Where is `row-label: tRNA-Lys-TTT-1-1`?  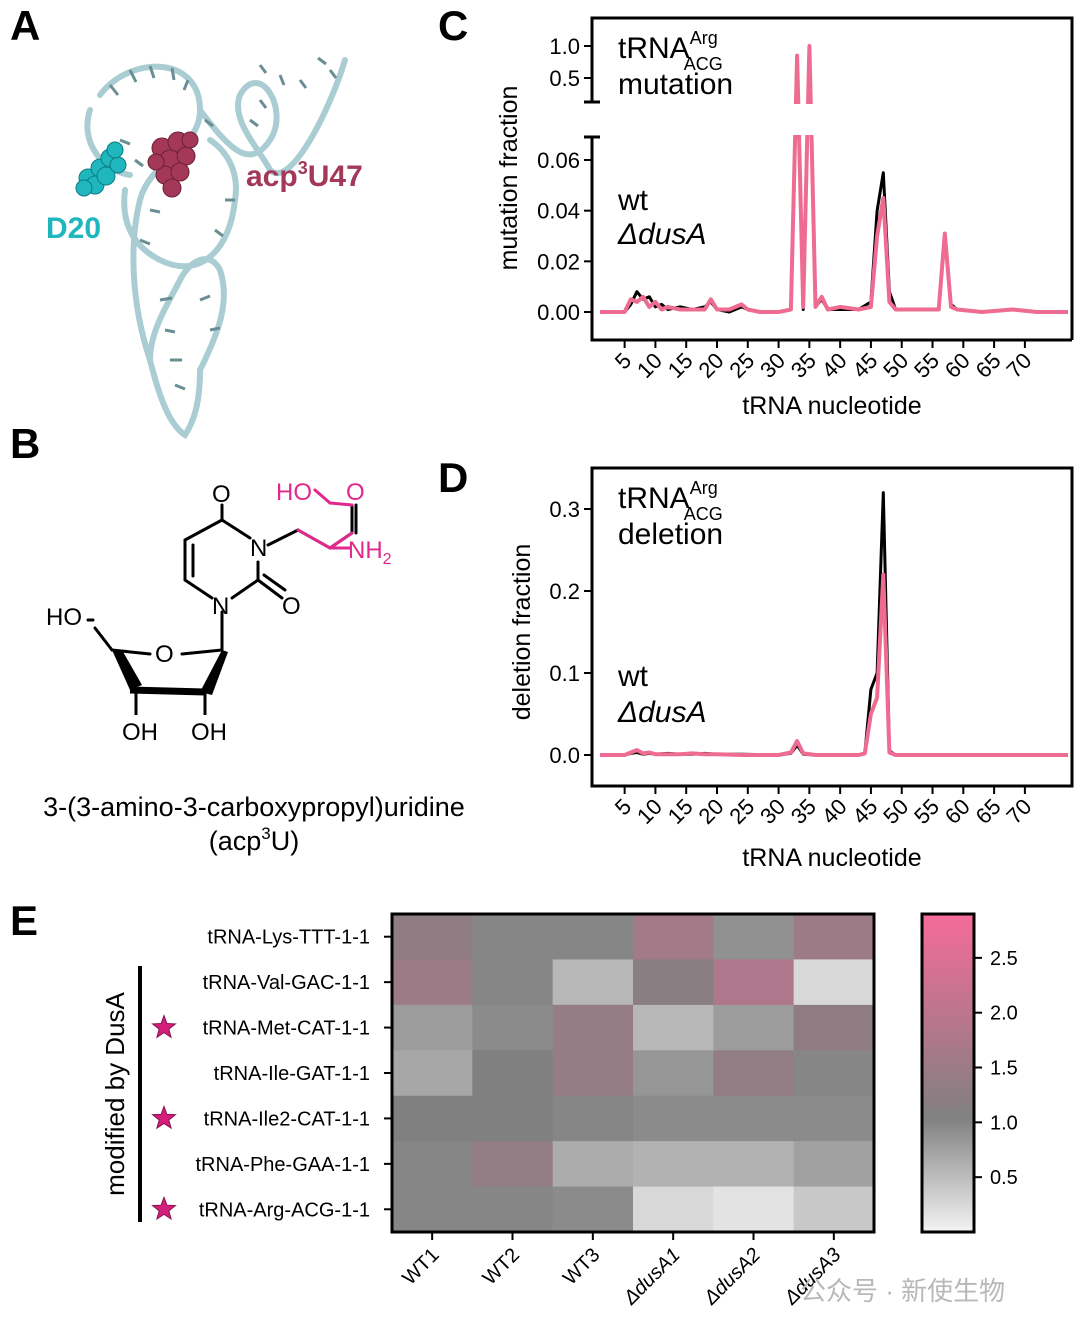
row-label: tRNA-Lys-TTT-1-1 is located at coordinates (288, 938).